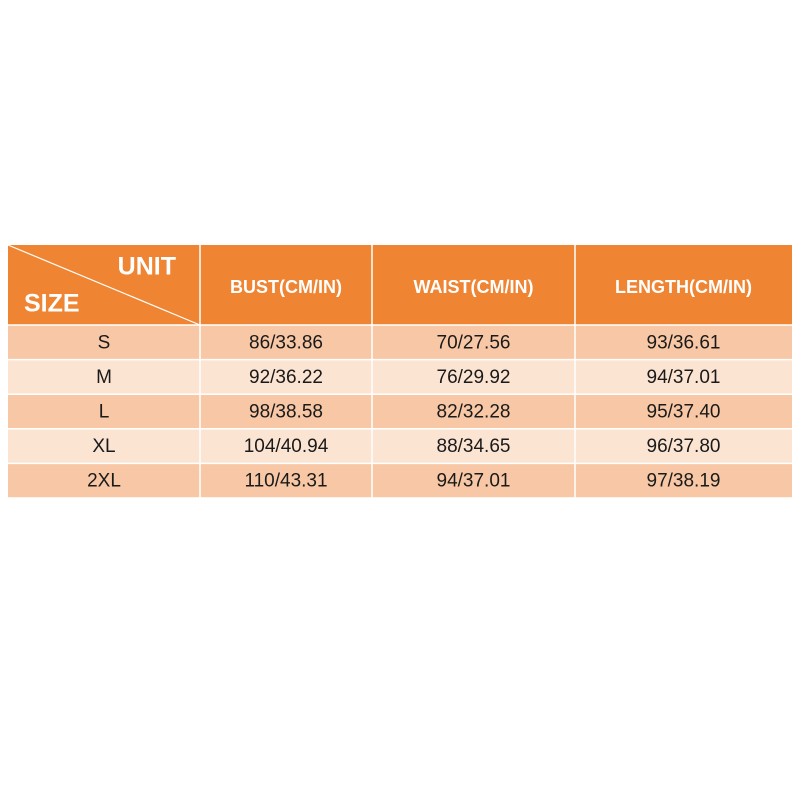 The height and width of the screenshot is (800, 800). What do you see at coordinates (103, 446) in the screenshot?
I see `size-cell: XL` at bounding box center [103, 446].